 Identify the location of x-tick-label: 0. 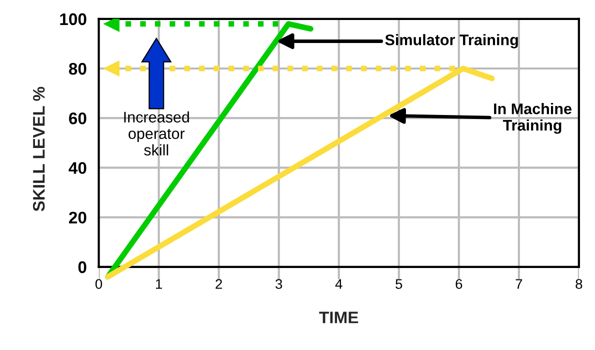
(98, 284).